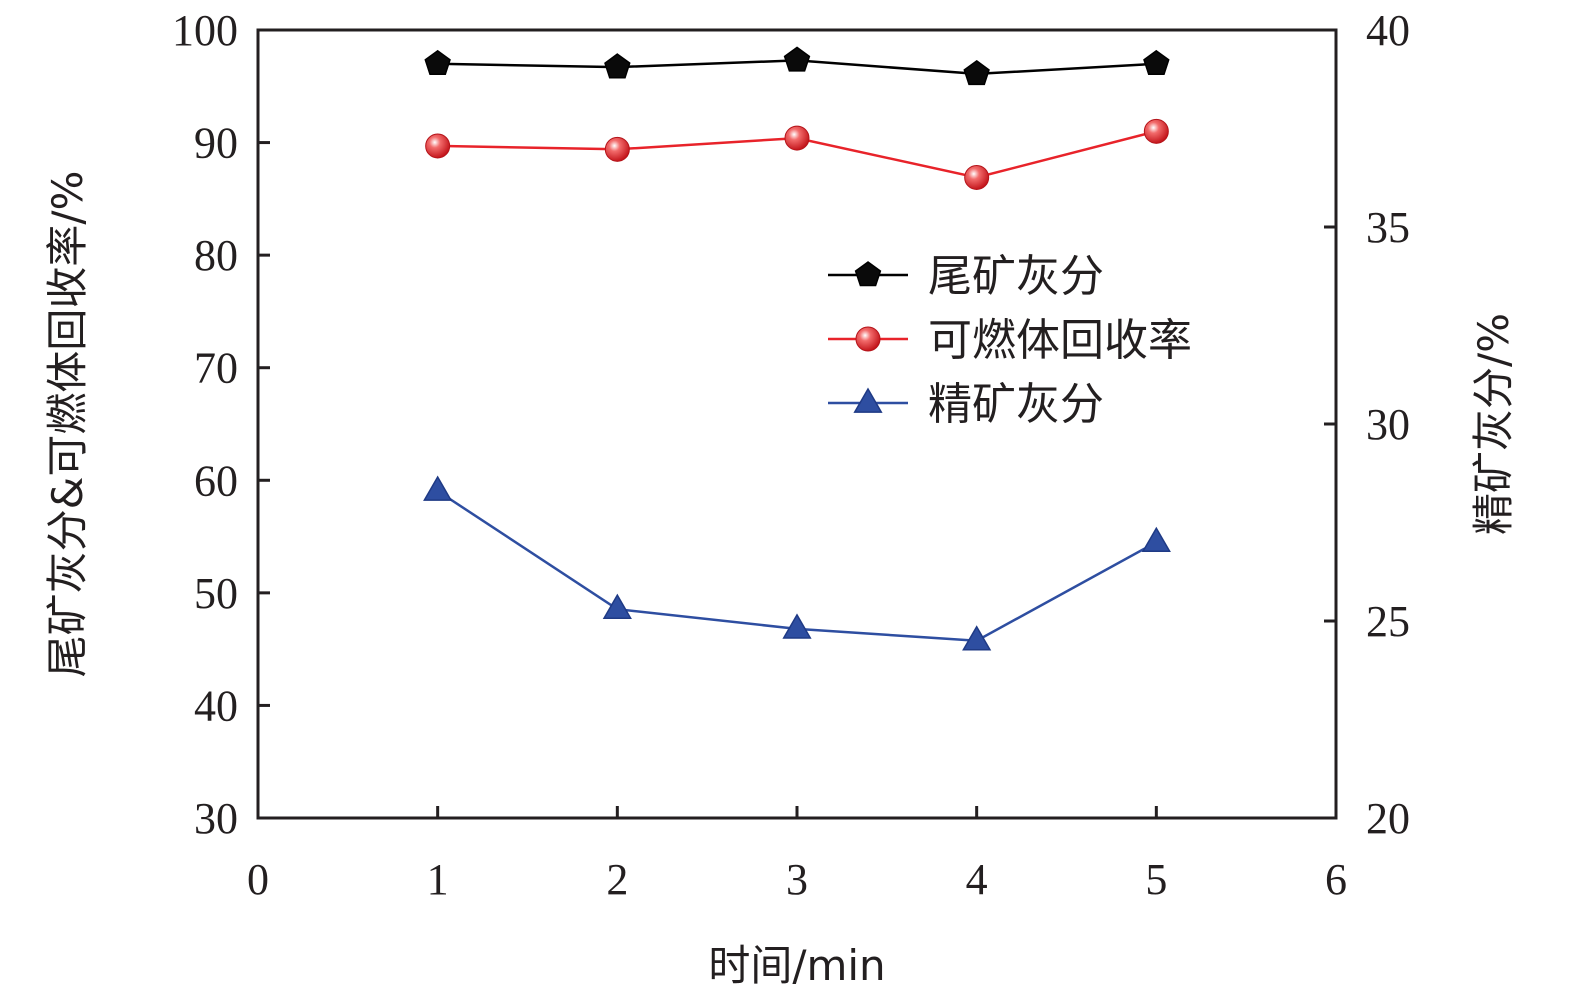  What do you see at coordinates (1016, 276) in the screenshot?
I see `legend-label-1: 尾矿灰分` at bounding box center [1016, 276].